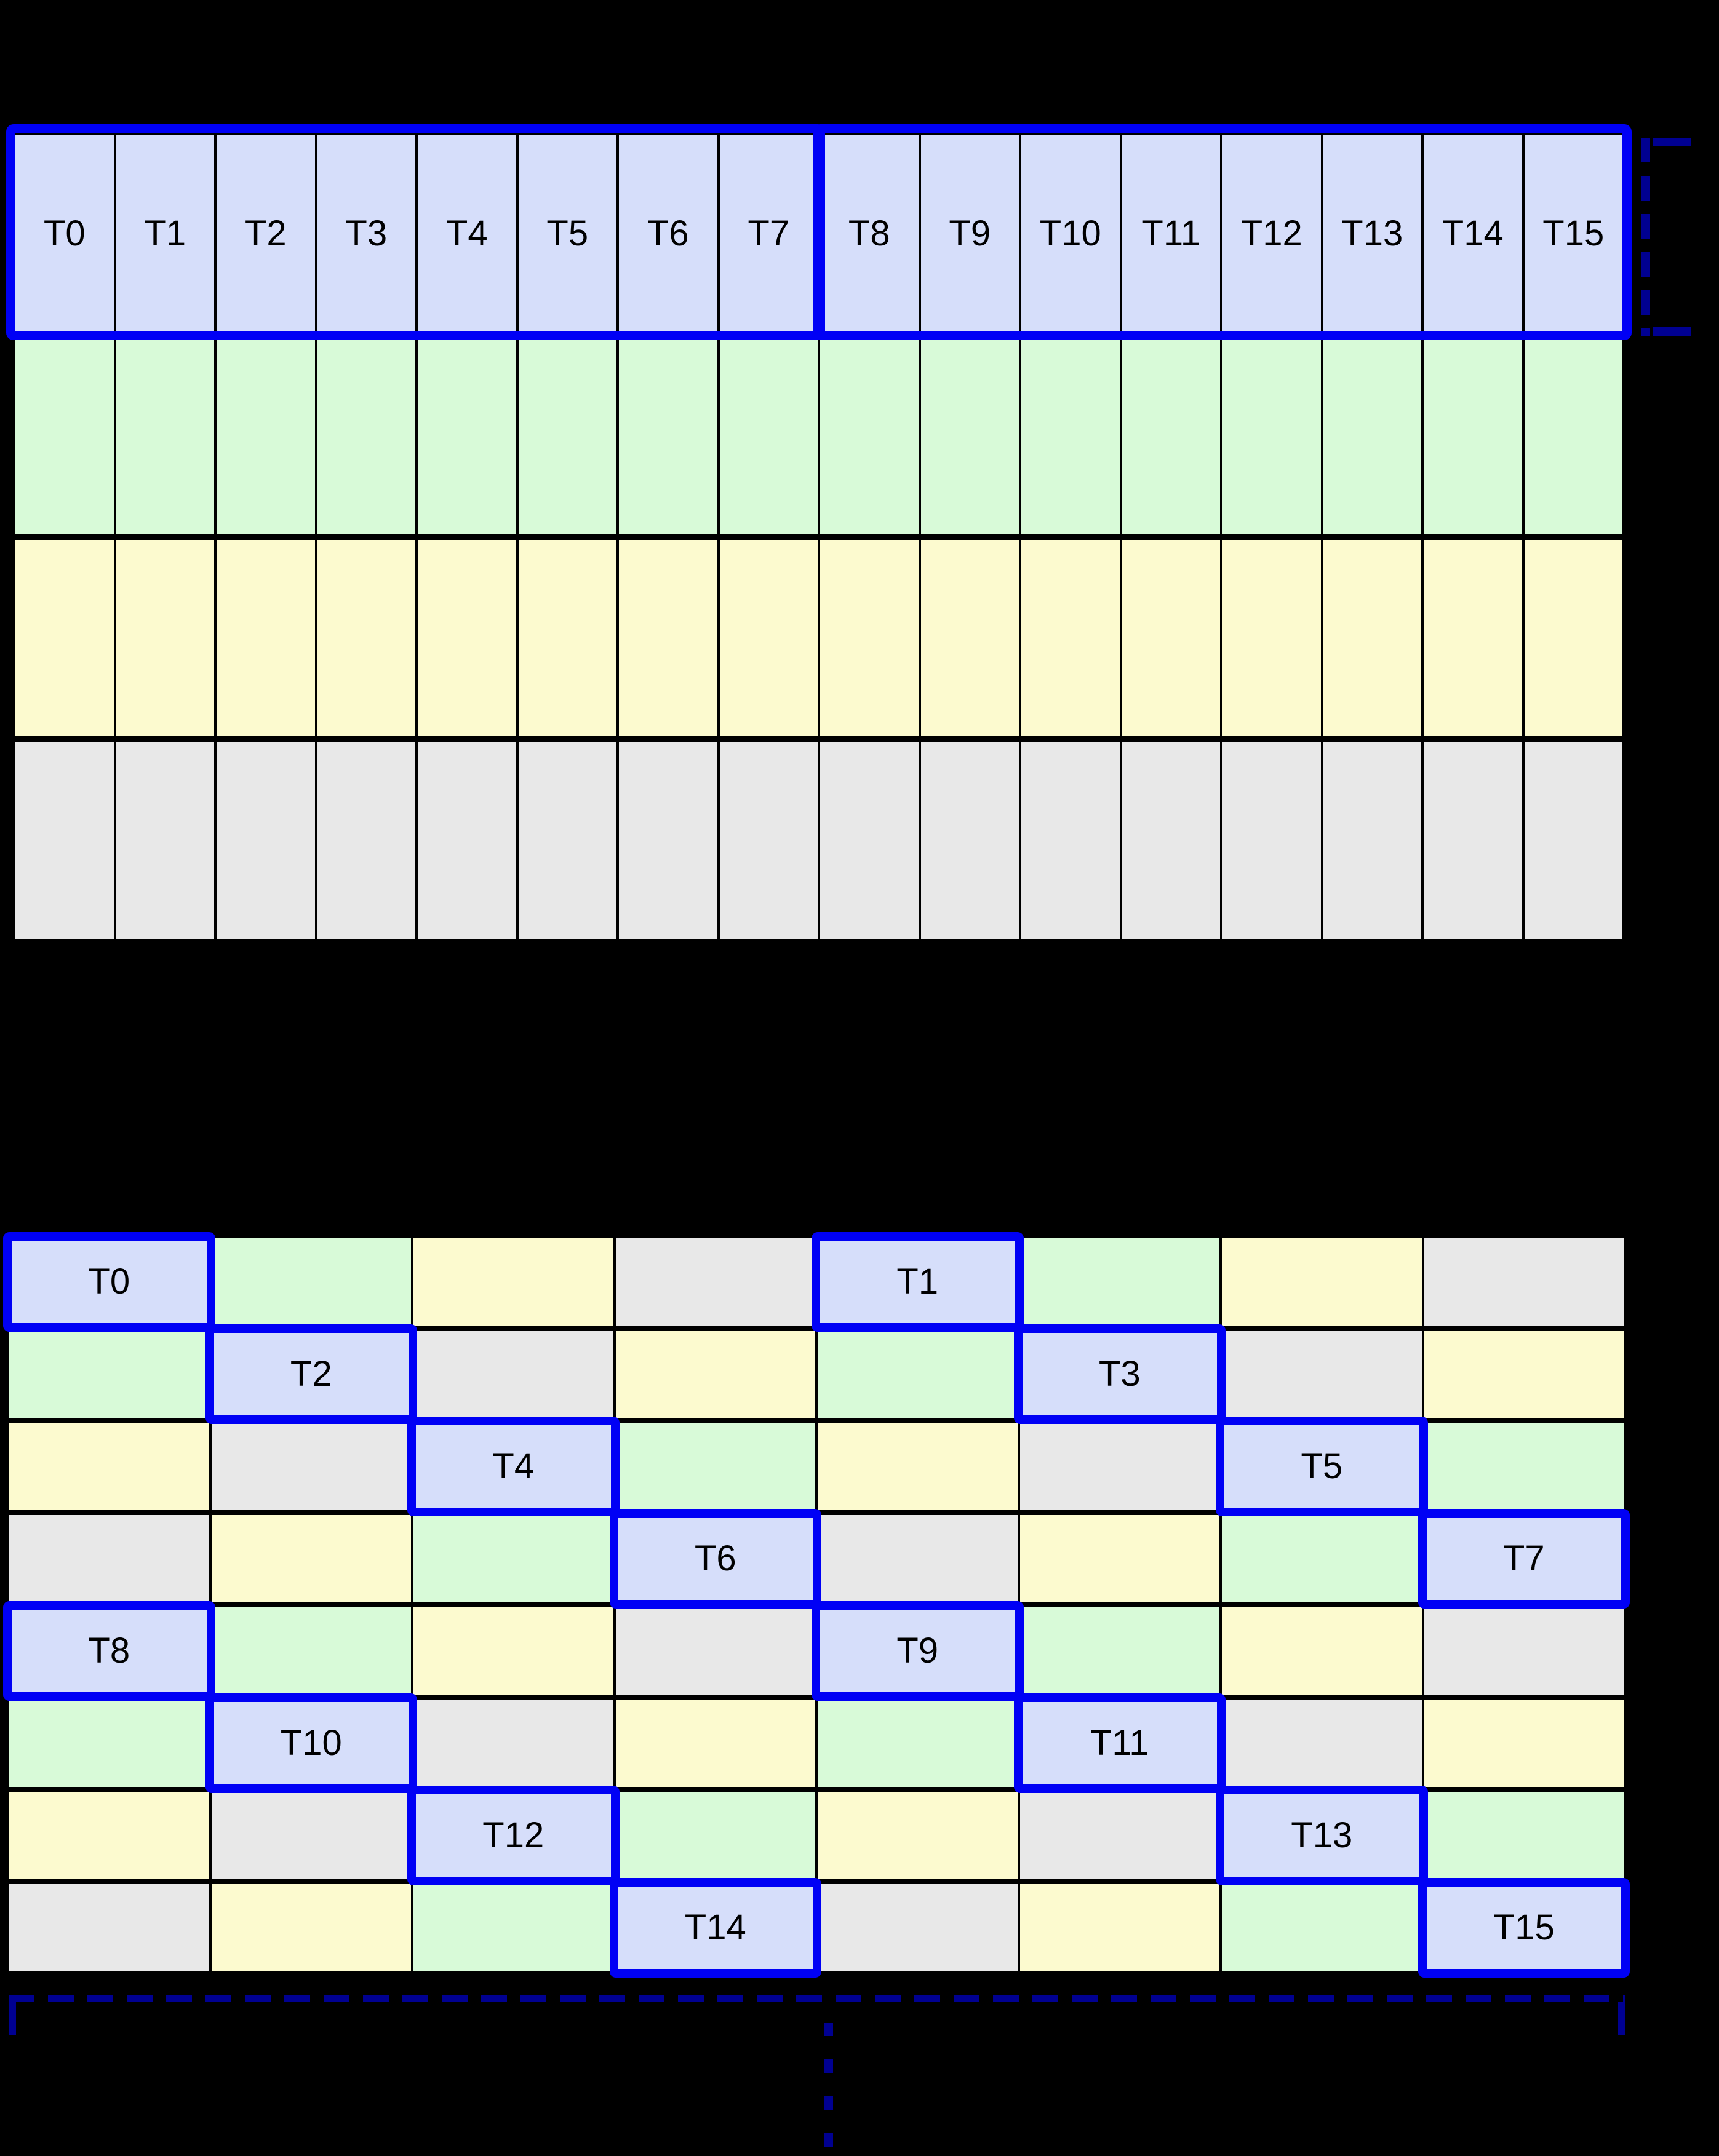 This screenshot has width=1719, height=2156. I want to click on thread-cell-T8: T8, so click(109, 1651).